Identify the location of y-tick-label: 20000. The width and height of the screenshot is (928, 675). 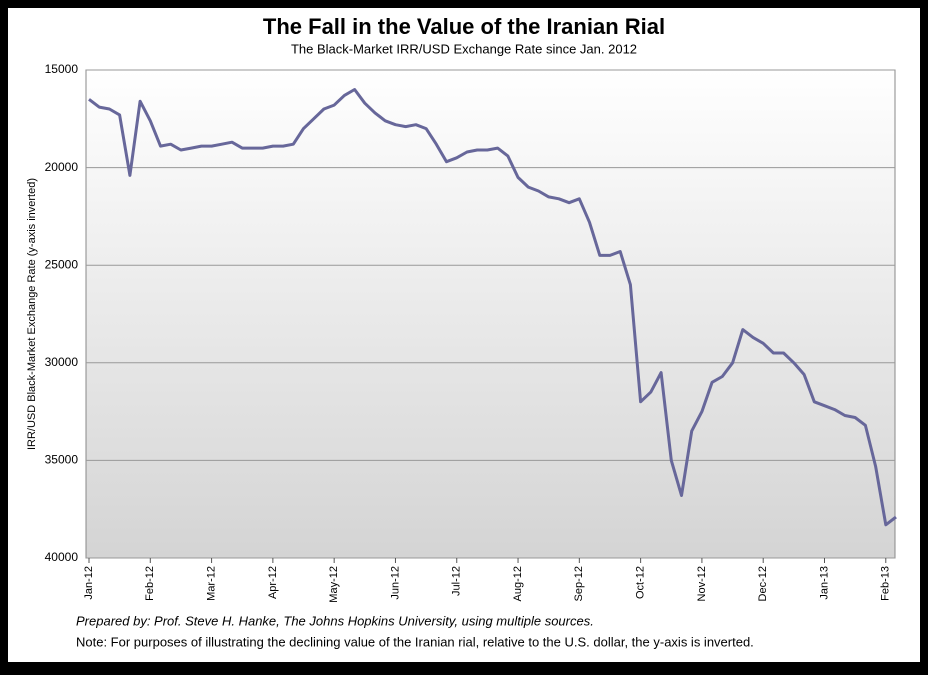
(62, 167).